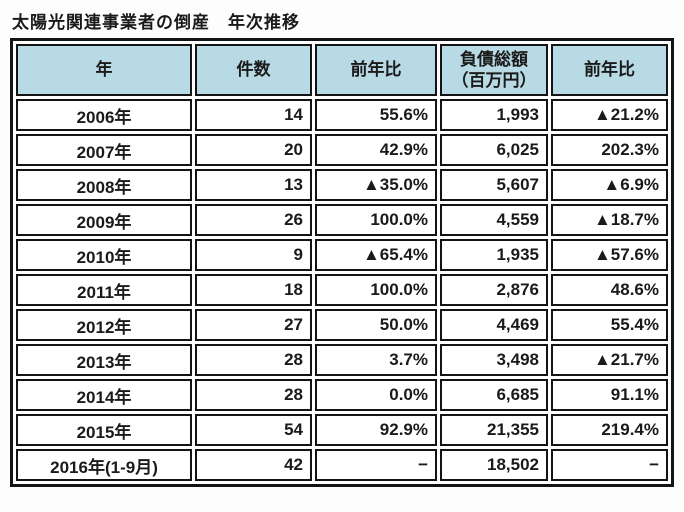 This screenshot has width=684, height=512. What do you see at coordinates (609, 115) in the screenshot?
I see `debt-yoy-cell: ▲21.2%` at bounding box center [609, 115].